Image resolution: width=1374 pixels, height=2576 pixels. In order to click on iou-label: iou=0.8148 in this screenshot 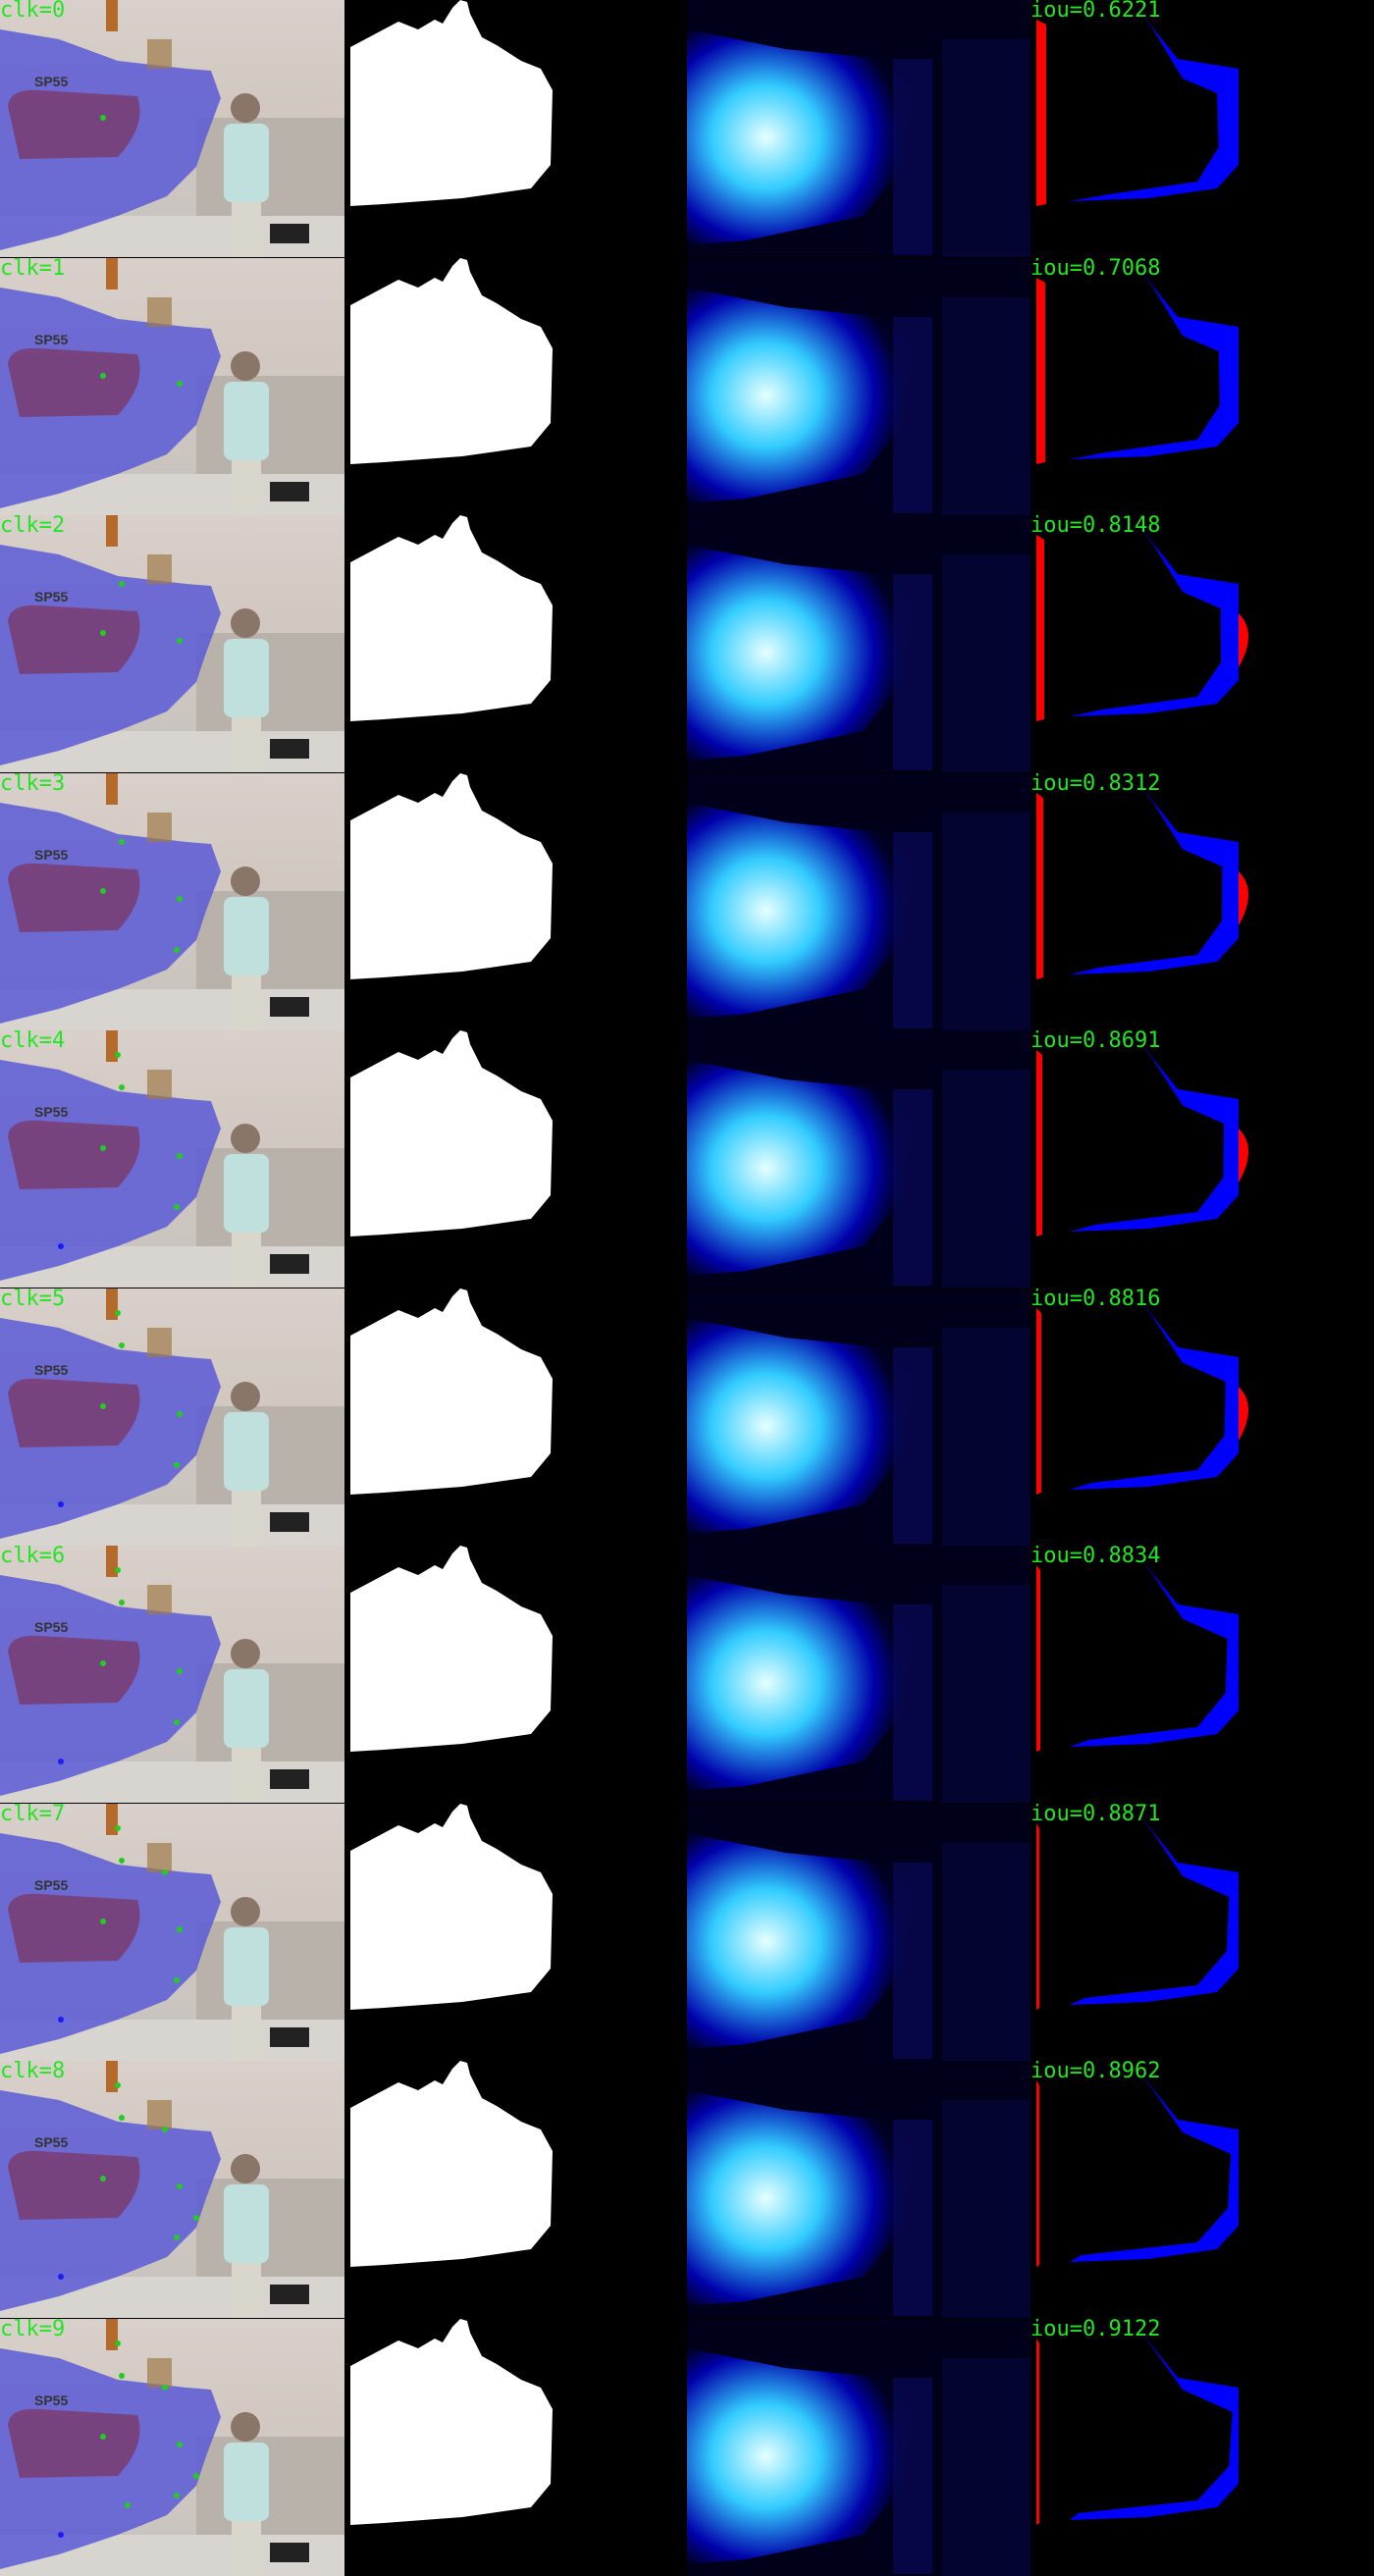, I will do `click(1095, 526)`.